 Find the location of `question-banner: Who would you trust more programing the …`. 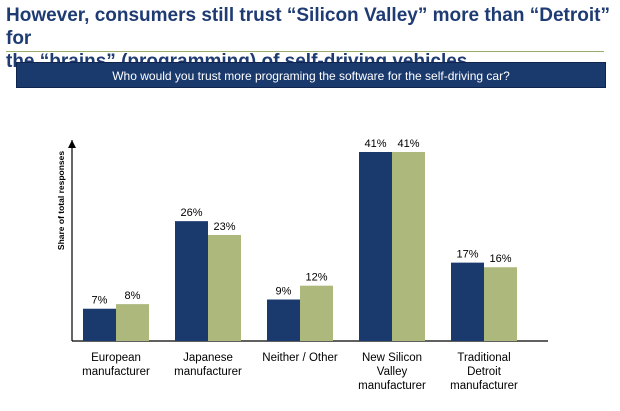

question-banner: Who would you trust more programing the … is located at coordinates (311, 75).